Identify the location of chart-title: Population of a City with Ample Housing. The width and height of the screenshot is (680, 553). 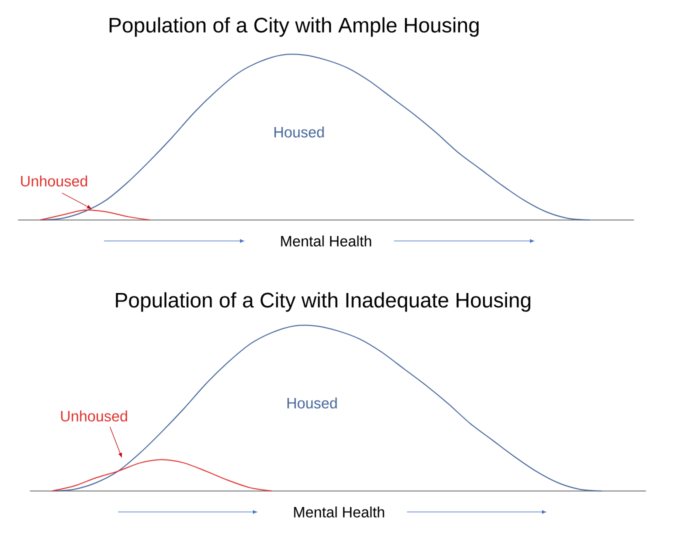
(294, 27).